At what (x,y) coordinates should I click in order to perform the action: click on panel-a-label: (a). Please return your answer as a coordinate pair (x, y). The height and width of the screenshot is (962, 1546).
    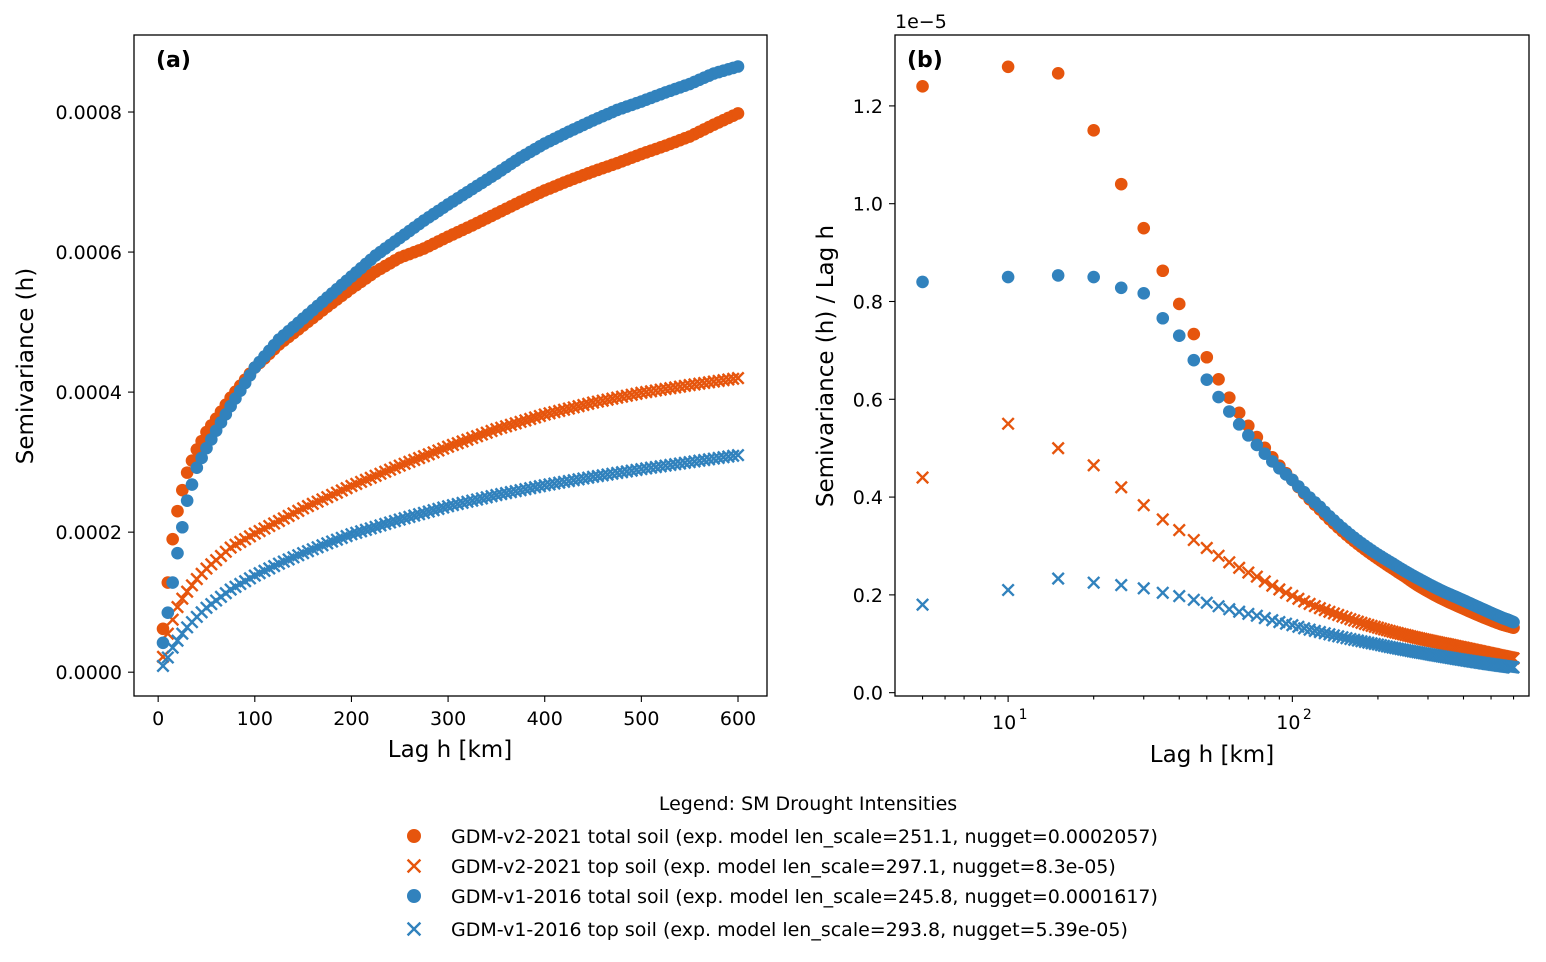
    Looking at the image, I should click on (173, 60).